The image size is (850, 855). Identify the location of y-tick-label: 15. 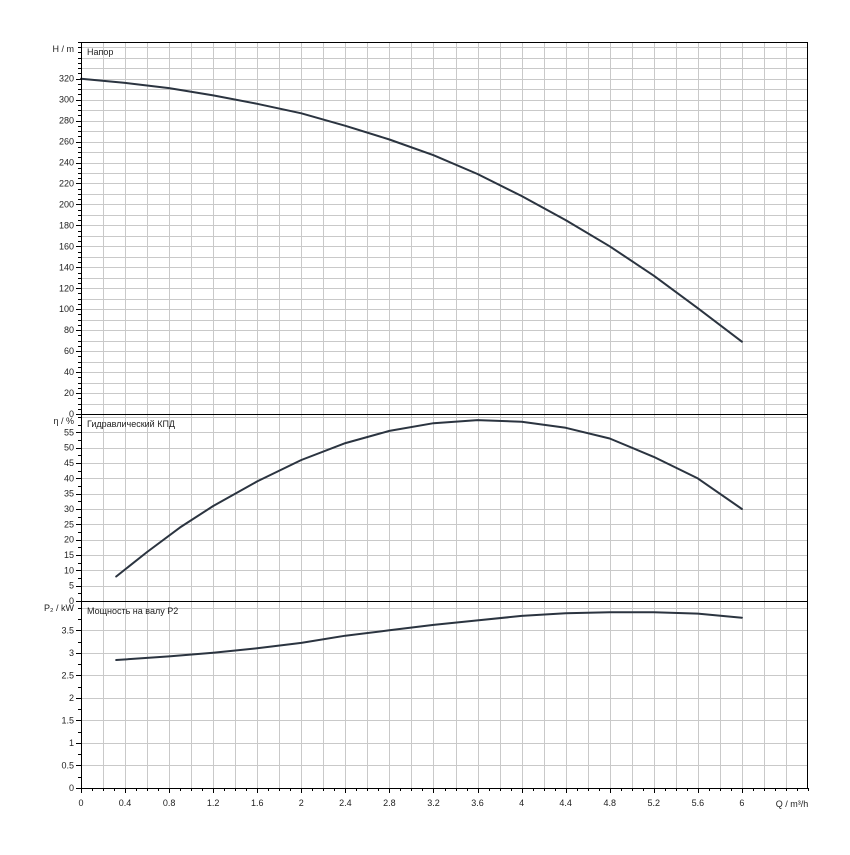
(69, 555).